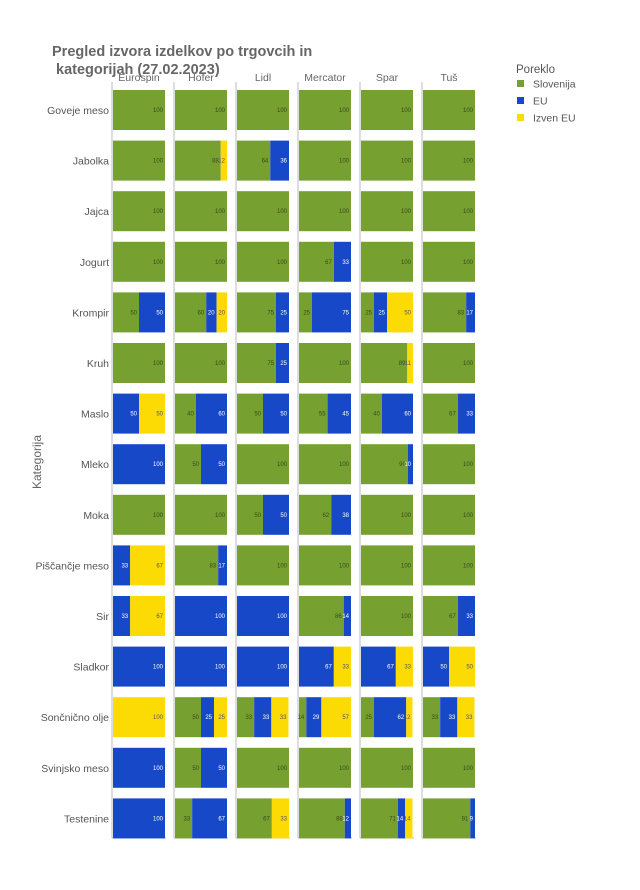  What do you see at coordinates (158, 364) in the screenshot?
I see `value-label-5-0-0: 100` at bounding box center [158, 364].